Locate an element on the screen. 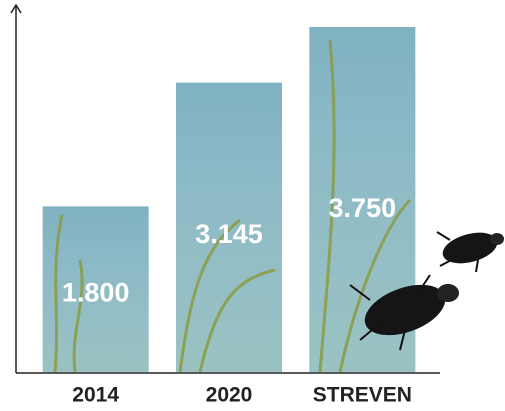 This screenshot has width=505, height=411. x-tick-label: 2020 is located at coordinates (229, 395).